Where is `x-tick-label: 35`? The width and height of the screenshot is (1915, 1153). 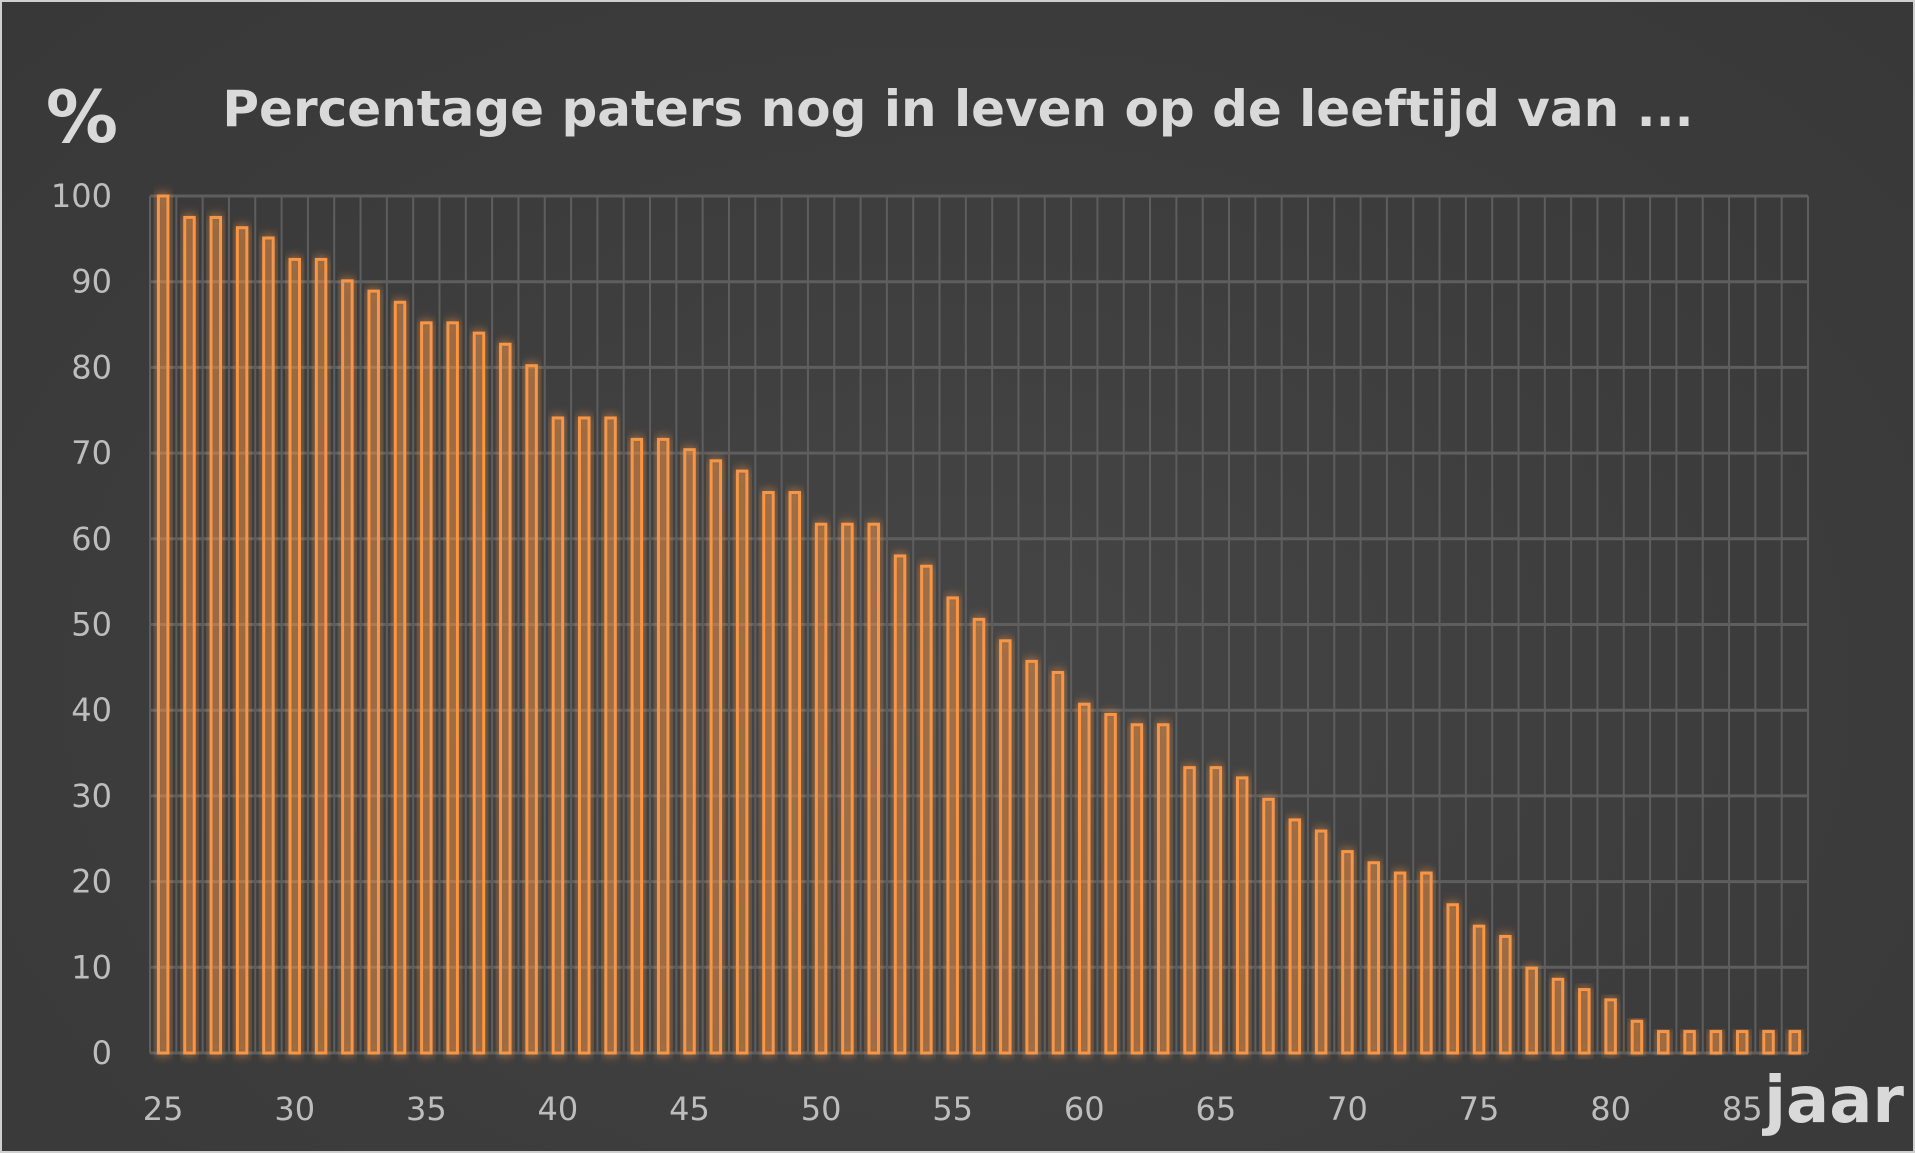
x-tick-label: 35 is located at coordinates (426, 1109).